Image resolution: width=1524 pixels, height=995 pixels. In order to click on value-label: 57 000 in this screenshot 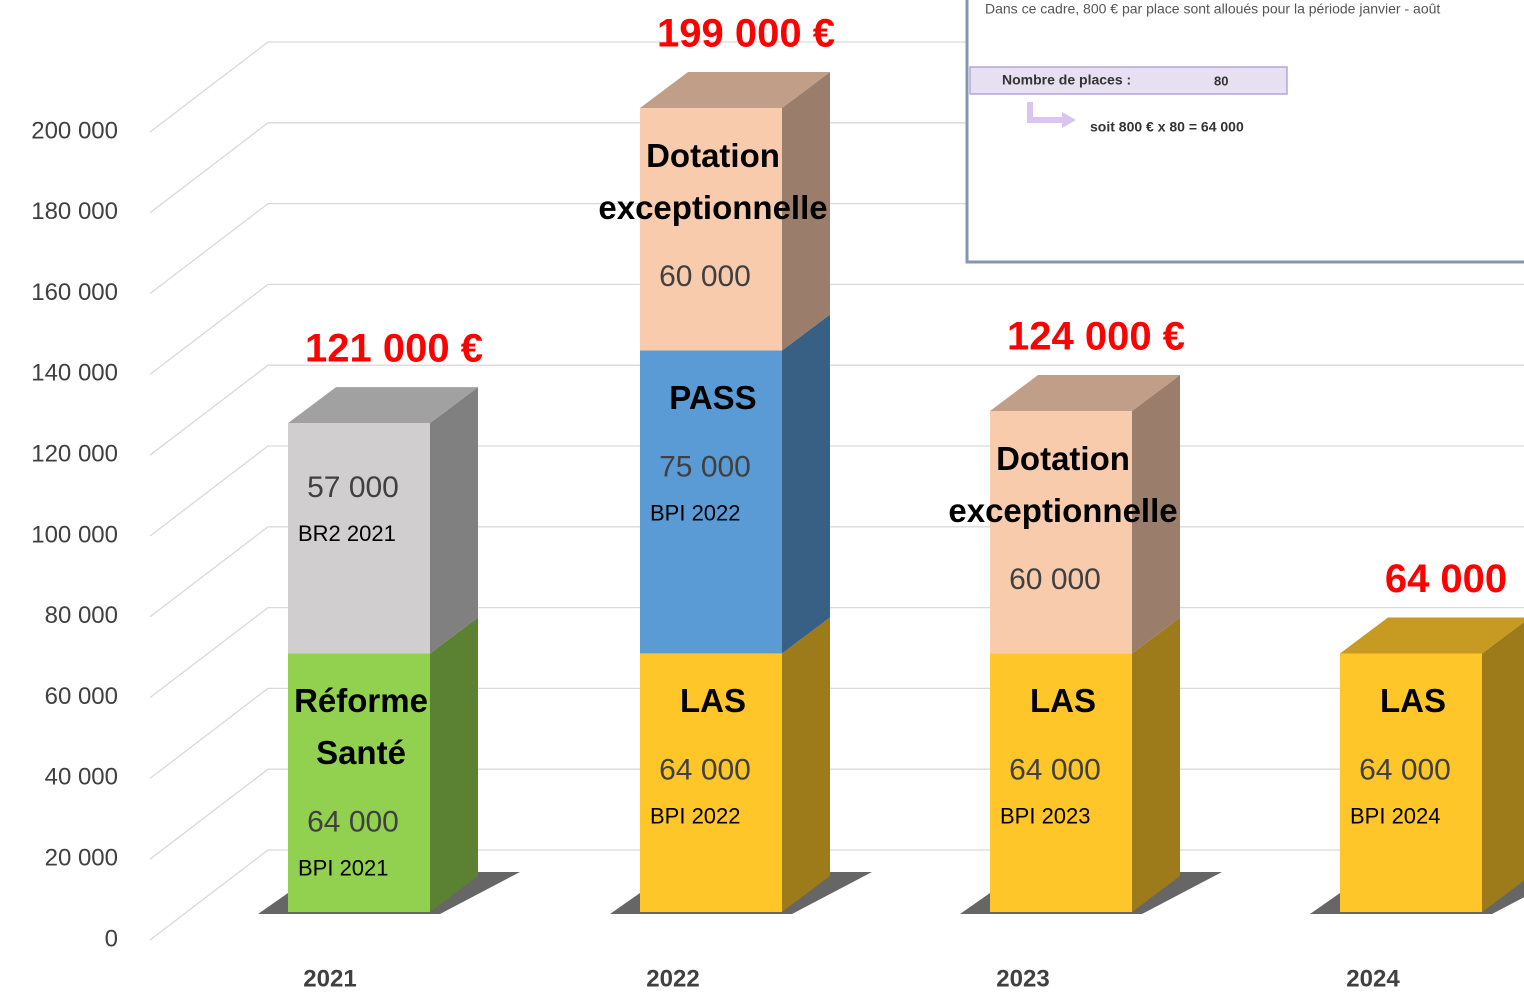, I will do `click(353, 487)`.